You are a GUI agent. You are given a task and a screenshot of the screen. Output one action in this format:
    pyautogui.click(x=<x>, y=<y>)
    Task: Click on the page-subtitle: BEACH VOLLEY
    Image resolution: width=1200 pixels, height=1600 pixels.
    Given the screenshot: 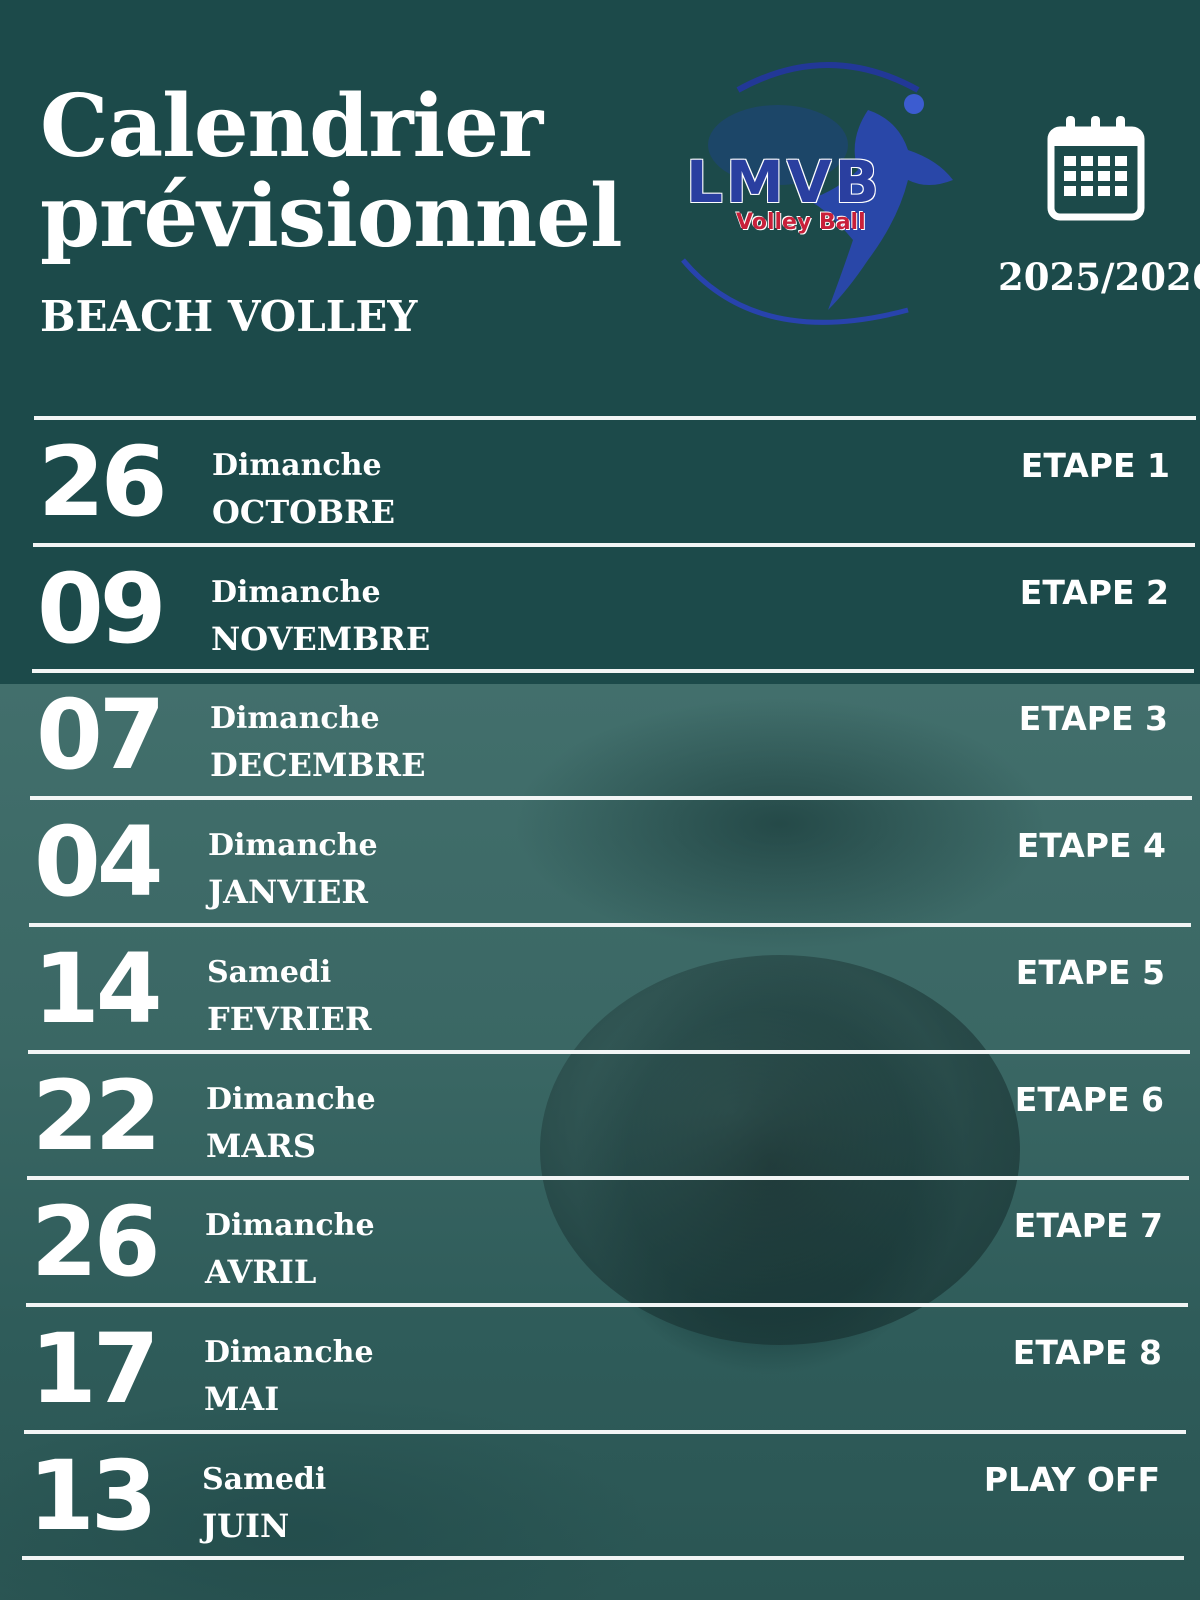 What is the action you would take?
    pyautogui.click(x=229, y=316)
    